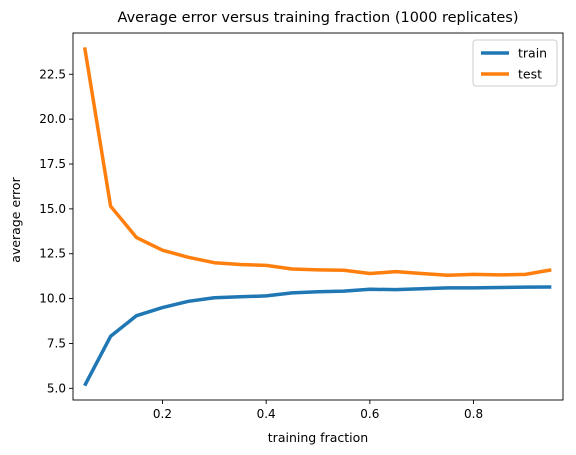  What do you see at coordinates (52, 164) in the screenshot?
I see `y-tick-label: 17.5` at bounding box center [52, 164].